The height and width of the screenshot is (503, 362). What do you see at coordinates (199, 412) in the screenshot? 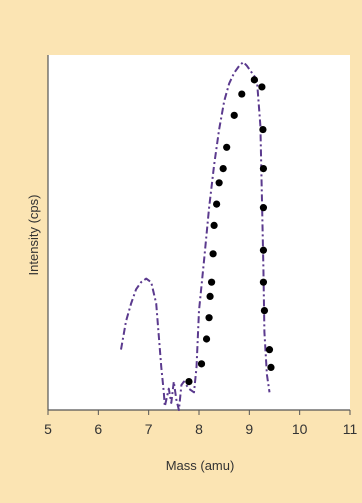
I see `x-axis-ticks` at bounding box center [199, 412].